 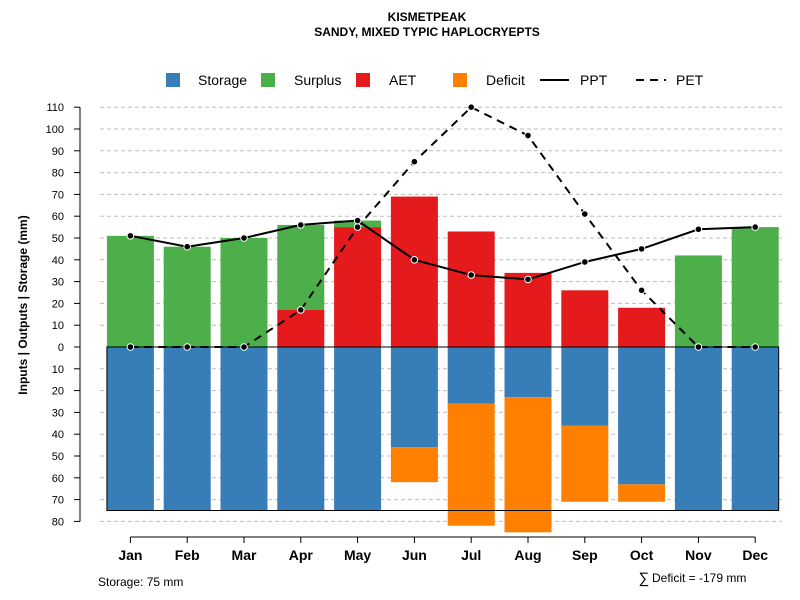 What do you see at coordinates (173, 80) in the screenshot?
I see `legend-swatch-storage` at bounding box center [173, 80].